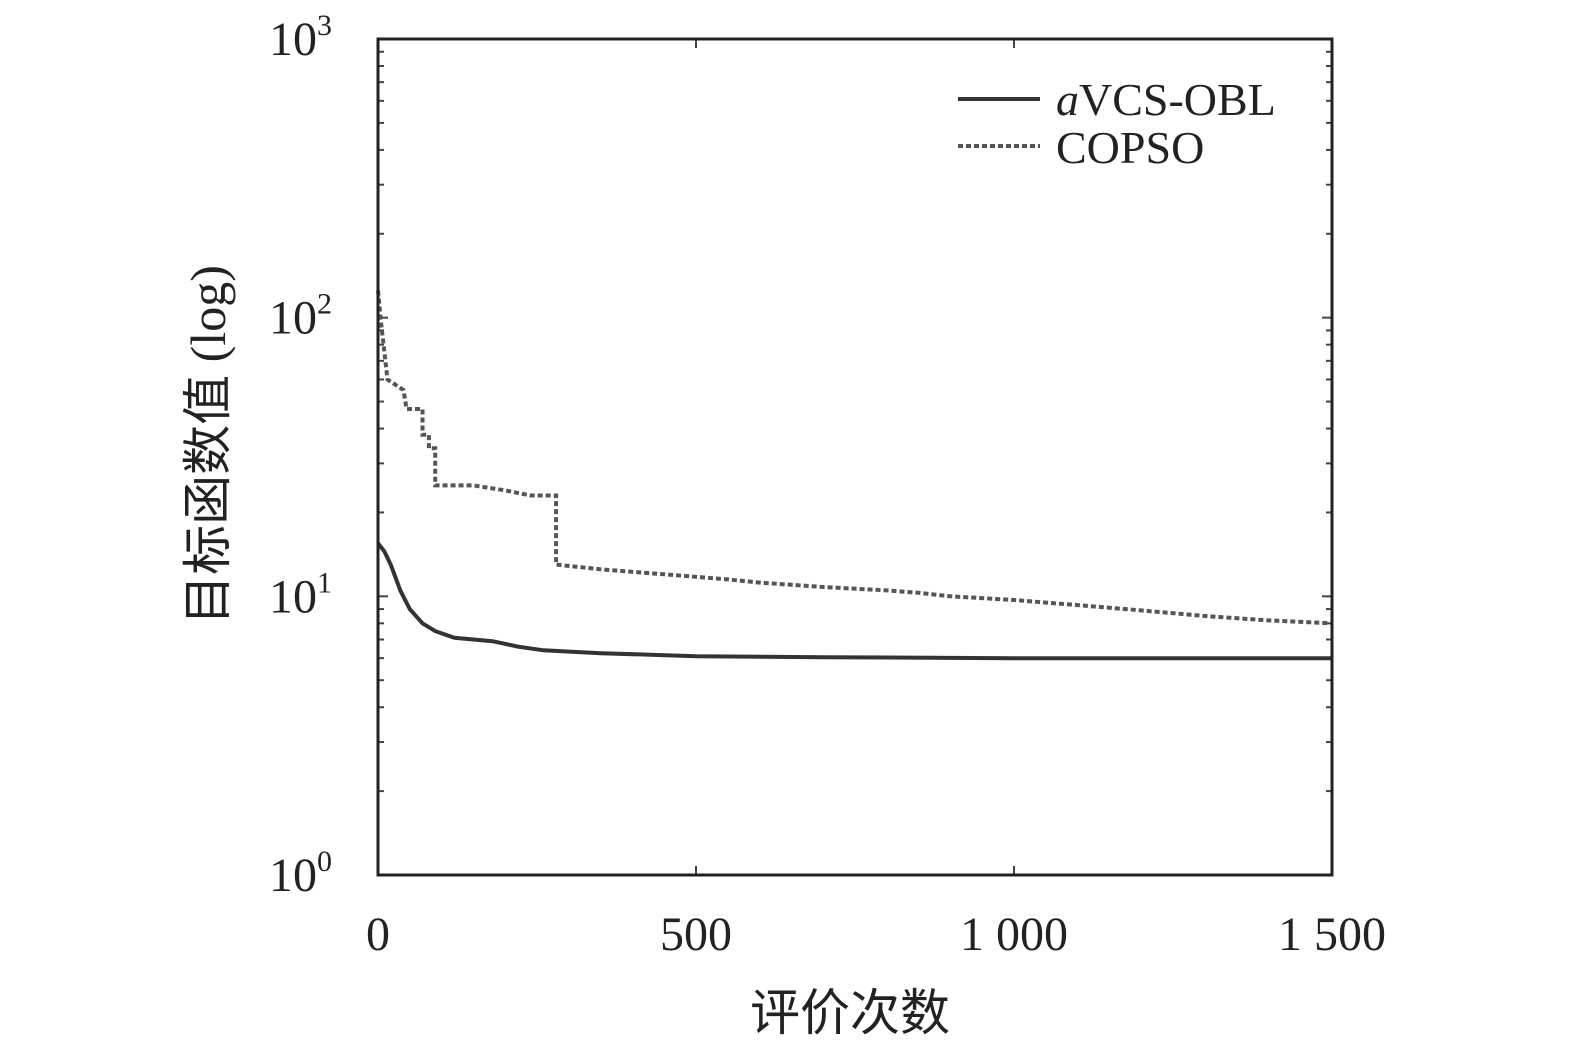 The height and width of the screenshot is (1046, 1575). What do you see at coordinates (1332, 934) in the screenshot?
I see `x-tick-label: 1 500` at bounding box center [1332, 934].